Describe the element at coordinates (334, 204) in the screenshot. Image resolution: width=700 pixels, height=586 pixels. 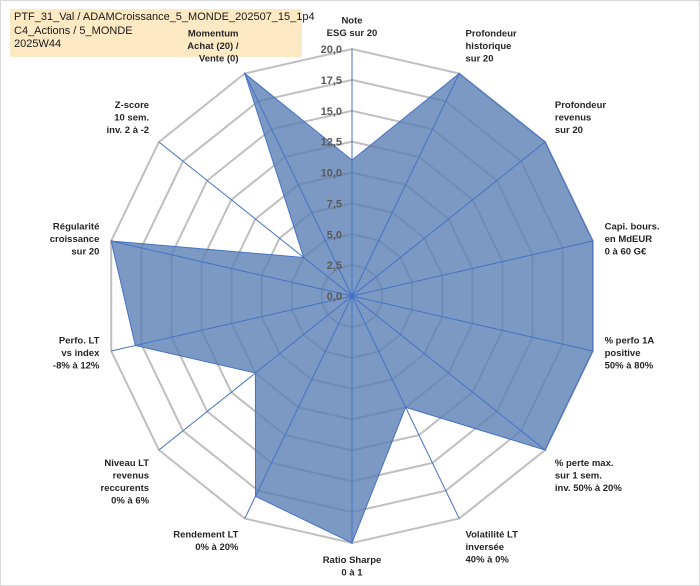
I see `tick-label-3: 7,5` at that location.